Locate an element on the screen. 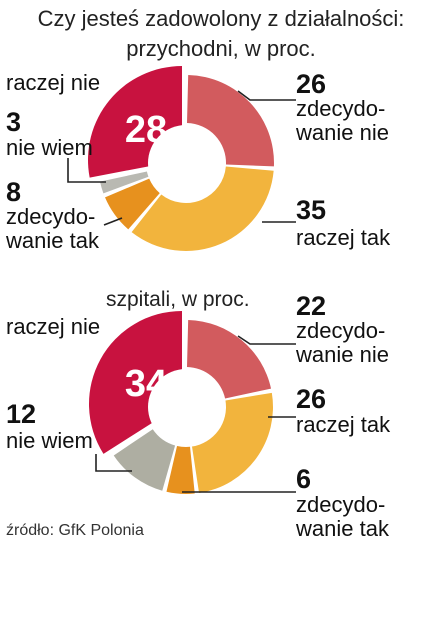 Image resolution: width=442 pixels, height=640 pixels. c1-value-zdec-nie: 26 is located at coordinates (311, 84).